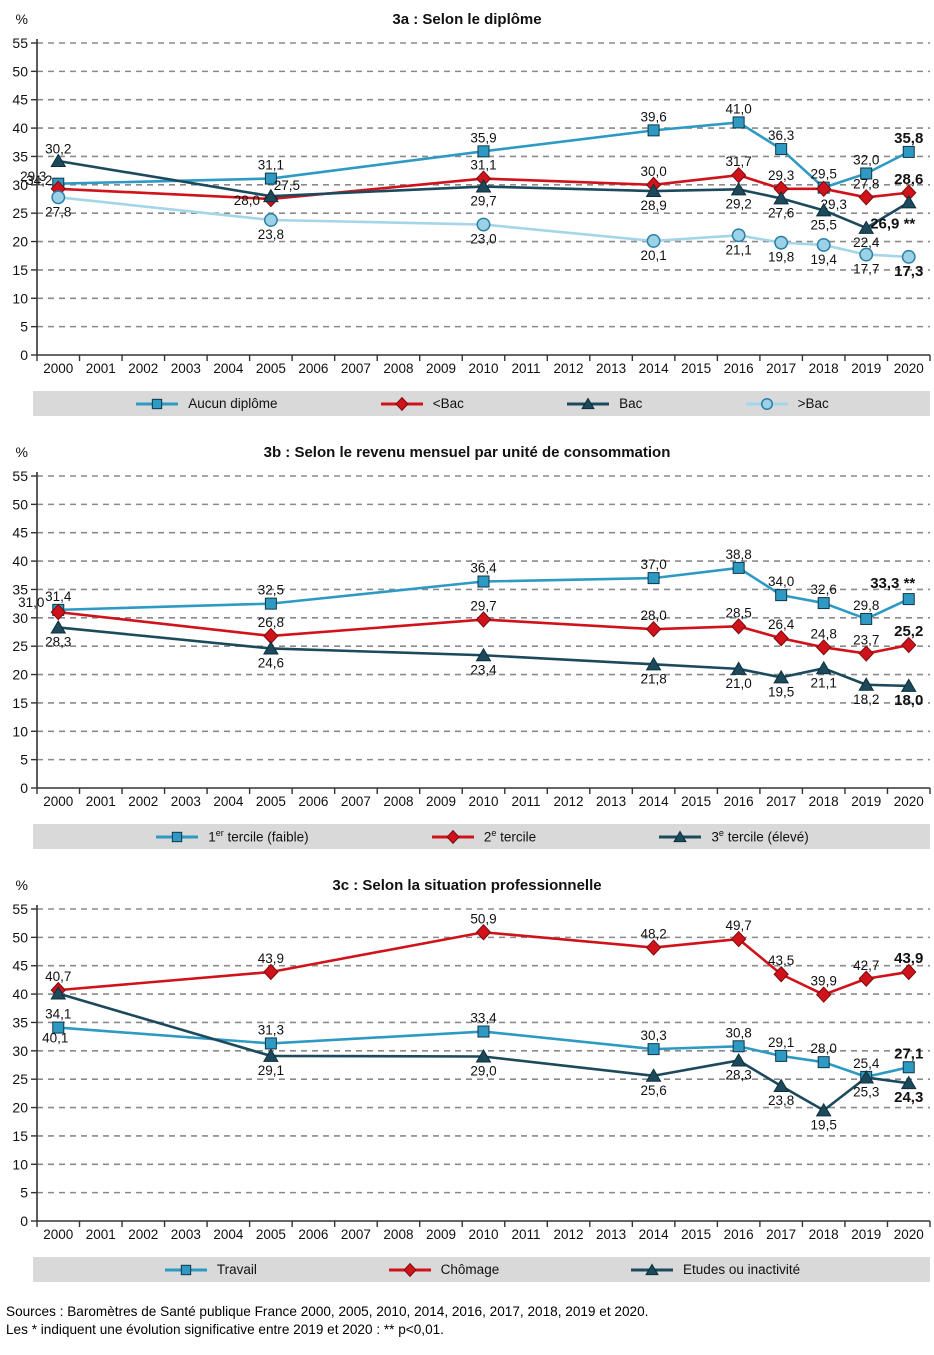 The image size is (934, 1355). Describe the element at coordinates (908, 271) in the screenshot. I see `data-point-label: 17,3` at that location.